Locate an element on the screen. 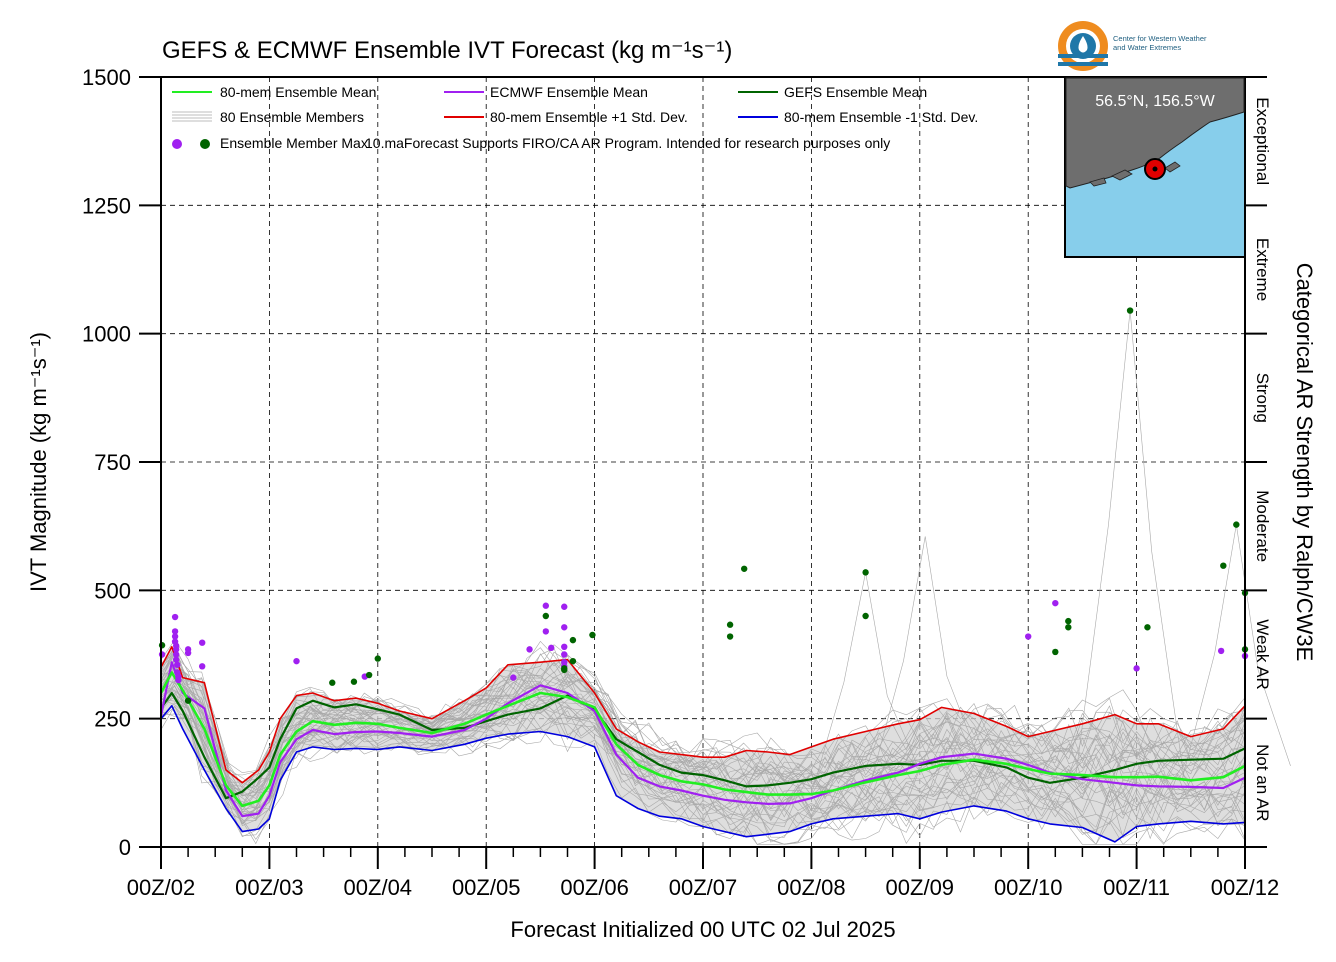 The width and height of the screenshot is (1336, 962). inset-location-label: 56.5°N, 156.5°W is located at coordinates (1155, 101).